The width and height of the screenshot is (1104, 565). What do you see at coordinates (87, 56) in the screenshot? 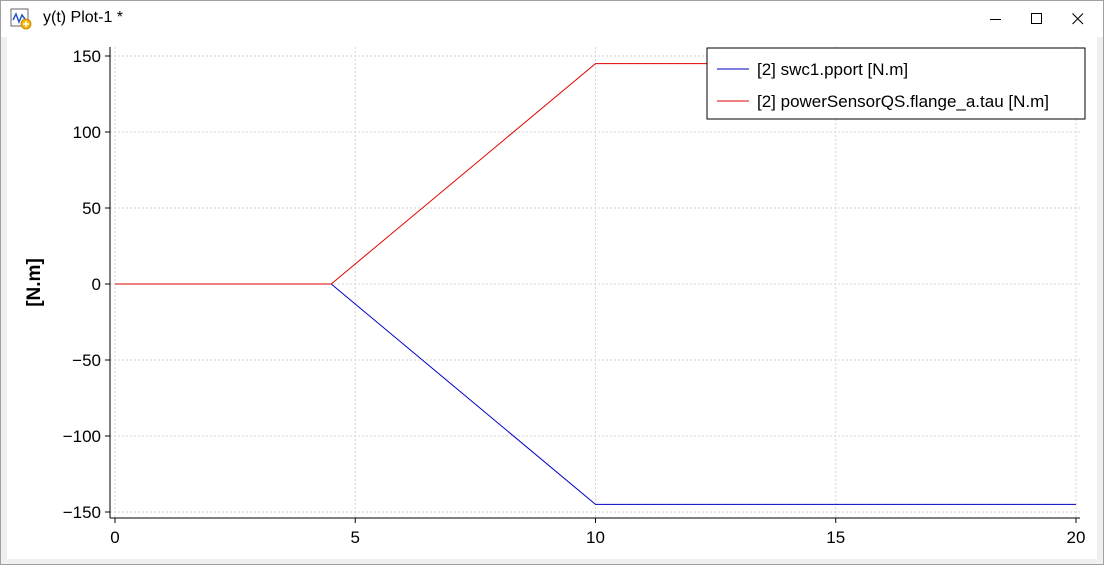
I see `y-tick-label: 150` at bounding box center [87, 56].